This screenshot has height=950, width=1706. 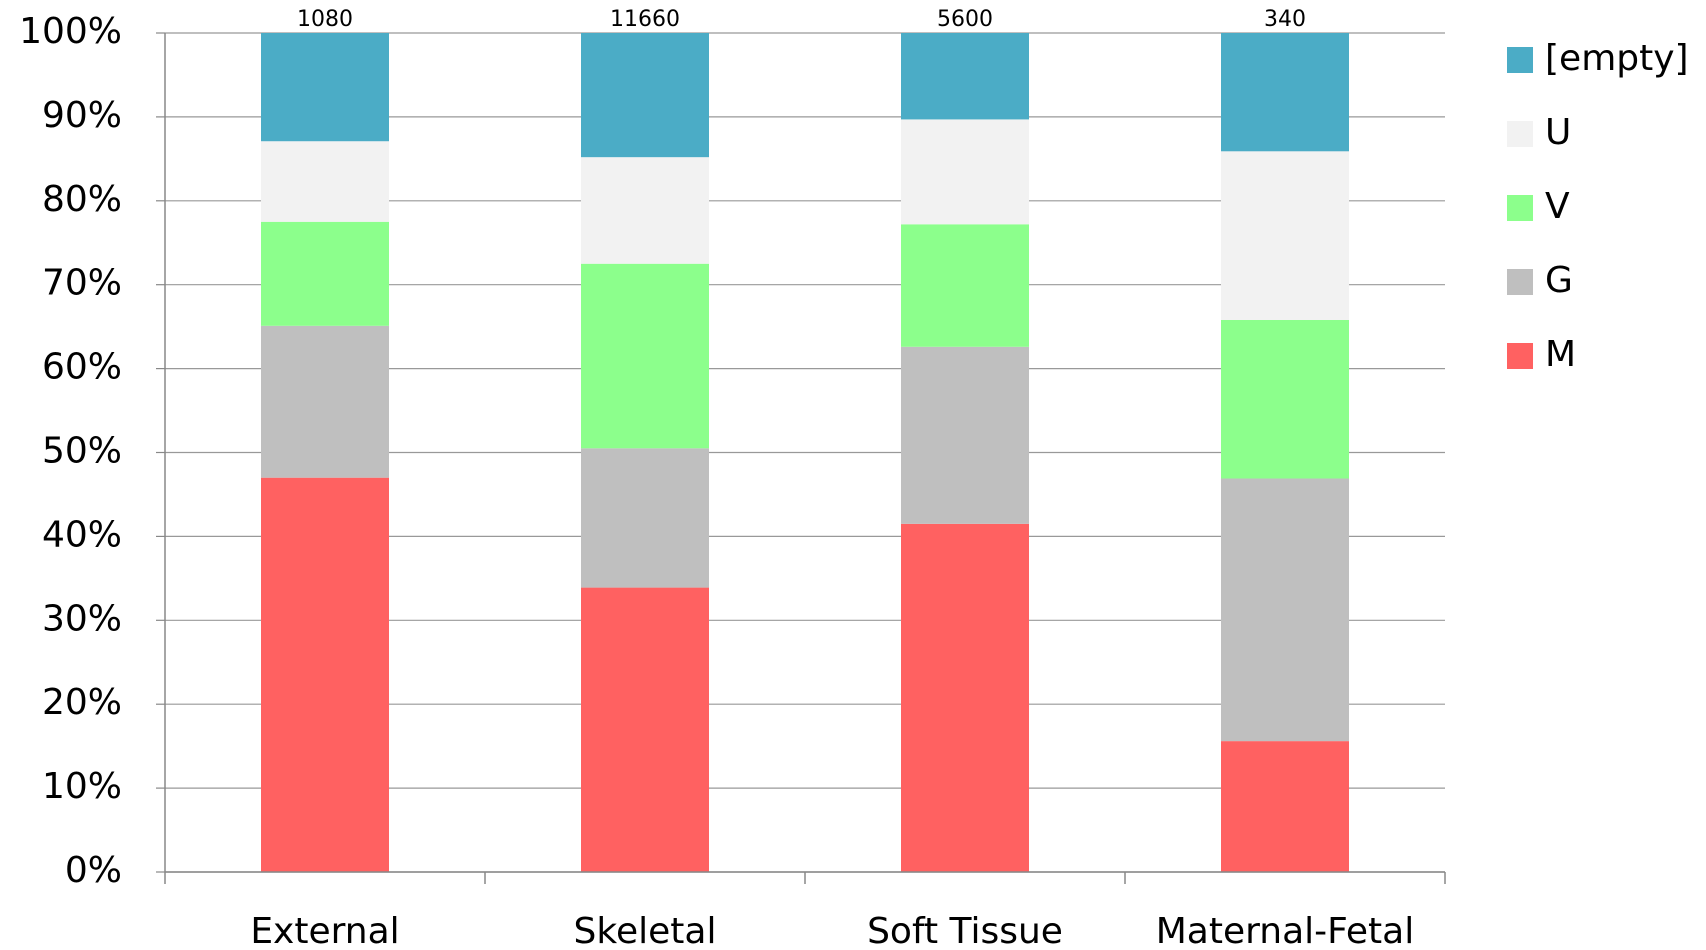 What do you see at coordinates (82, 283) in the screenshot?
I see `y-tick-label: 70%` at bounding box center [82, 283].